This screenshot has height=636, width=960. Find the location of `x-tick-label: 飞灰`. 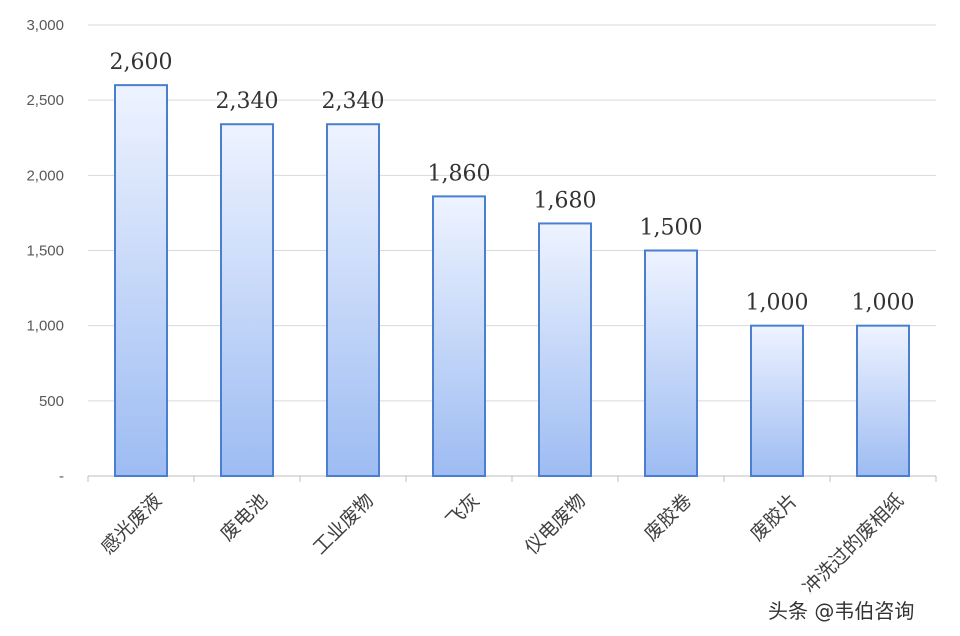

x-tick-label: 飞灰 is located at coordinates (463, 511).